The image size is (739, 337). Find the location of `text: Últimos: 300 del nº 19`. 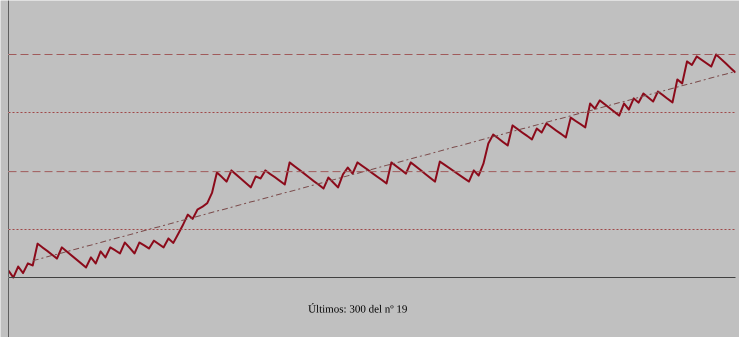

text: Últimos: 300 del nº 19 is located at coordinates (358, 309).